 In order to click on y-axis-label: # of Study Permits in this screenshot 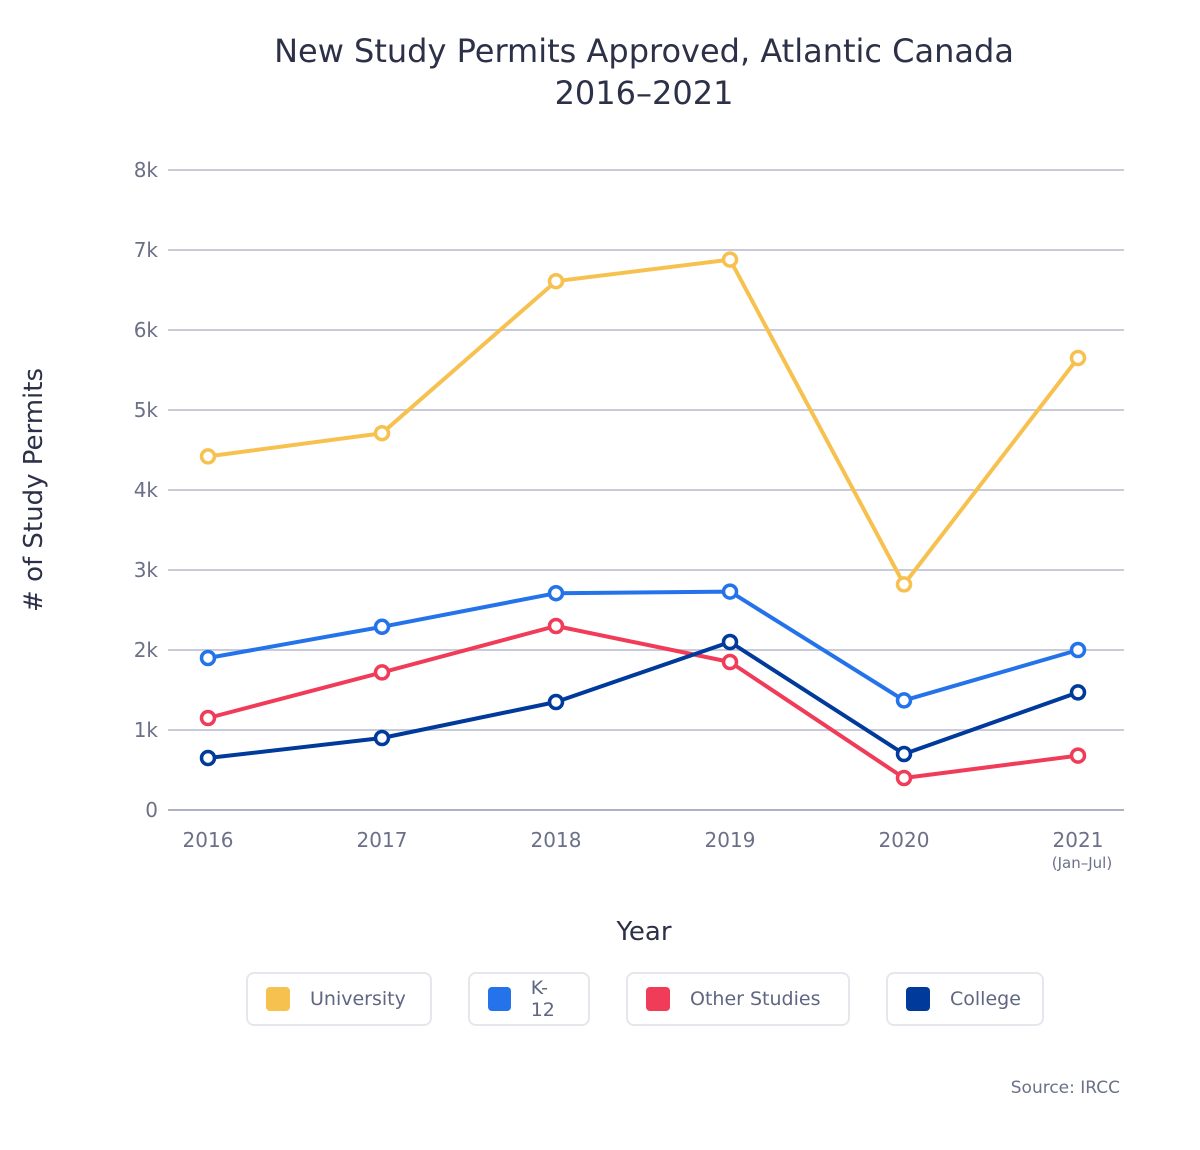, I will do `click(34, 490)`.